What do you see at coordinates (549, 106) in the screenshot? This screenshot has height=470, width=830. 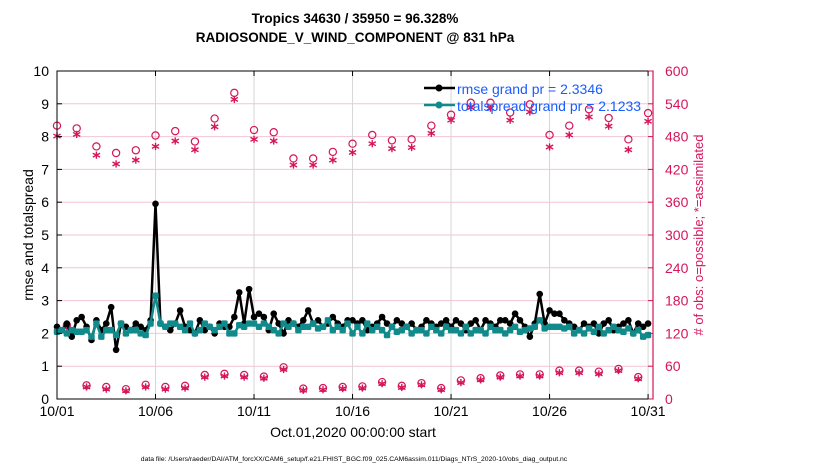 I see `legend-label-spread: totalspread grand pr = 2.1233` at bounding box center [549, 106].